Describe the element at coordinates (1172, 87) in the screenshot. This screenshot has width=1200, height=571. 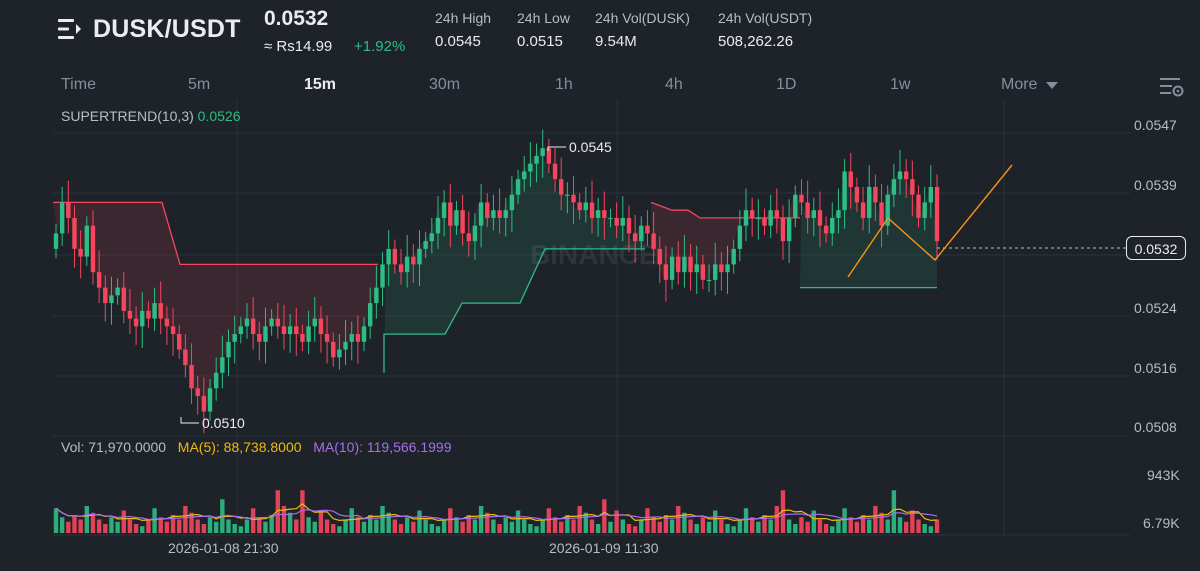
I see `chart-settings-icon` at that location.